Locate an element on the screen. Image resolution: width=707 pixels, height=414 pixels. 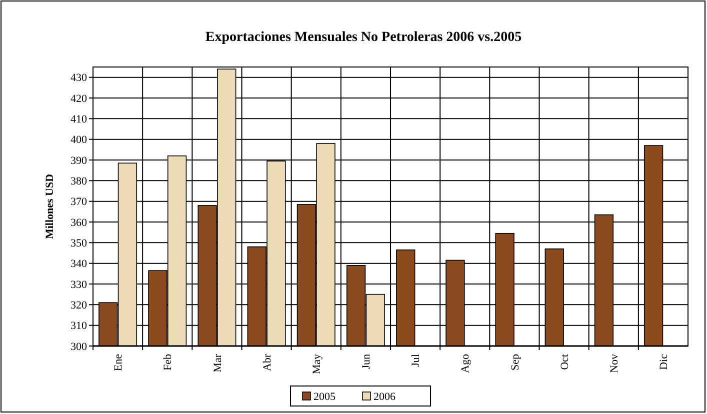
y-tick-label: 400 is located at coordinates (79, 140).